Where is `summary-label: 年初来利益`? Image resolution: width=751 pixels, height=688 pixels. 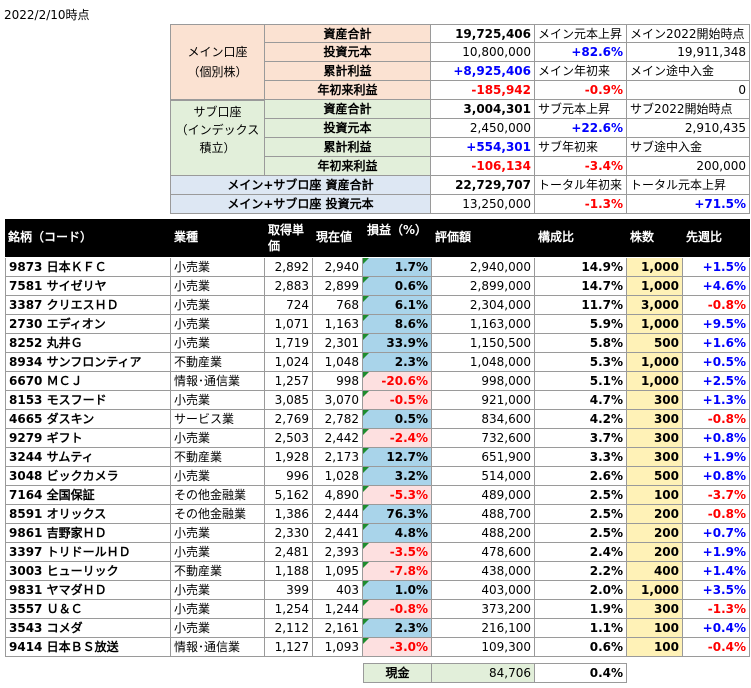 summary-label: 年初来利益 is located at coordinates (348, 90).